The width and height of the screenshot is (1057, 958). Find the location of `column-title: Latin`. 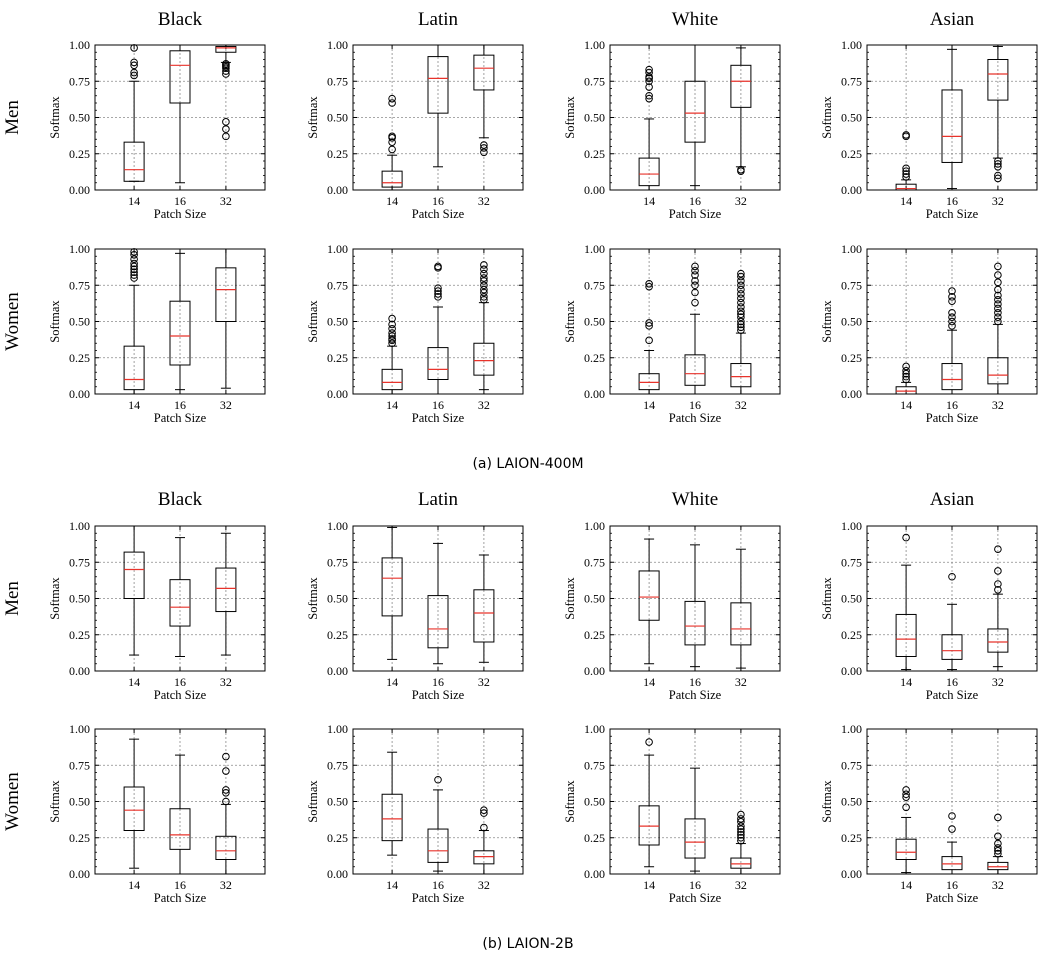

column-title: Latin is located at coordinates (438, 499).